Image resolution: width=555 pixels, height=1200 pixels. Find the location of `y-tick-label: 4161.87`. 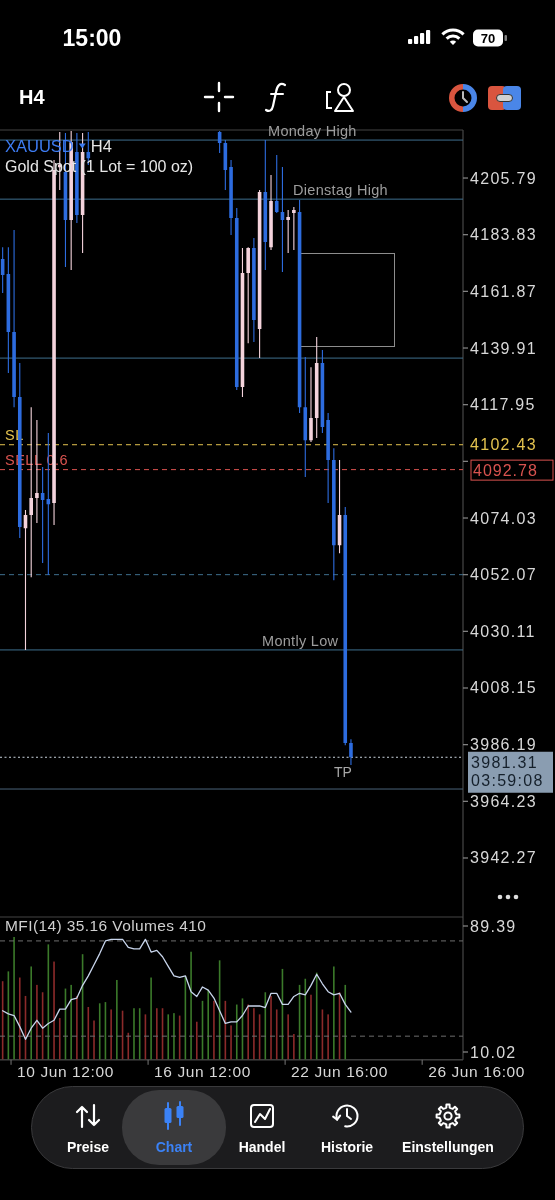

y-tick-label: 4161.87 is located at coordinates (503, 291).